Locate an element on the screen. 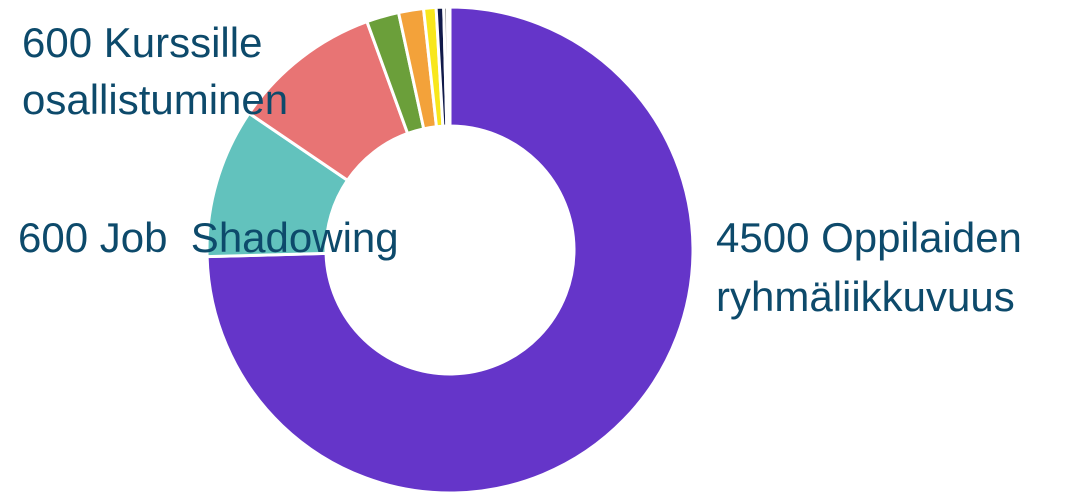  label-oppilaiden-line-2: ryhmäliikkuvuus is located at coordinates (865, 296).